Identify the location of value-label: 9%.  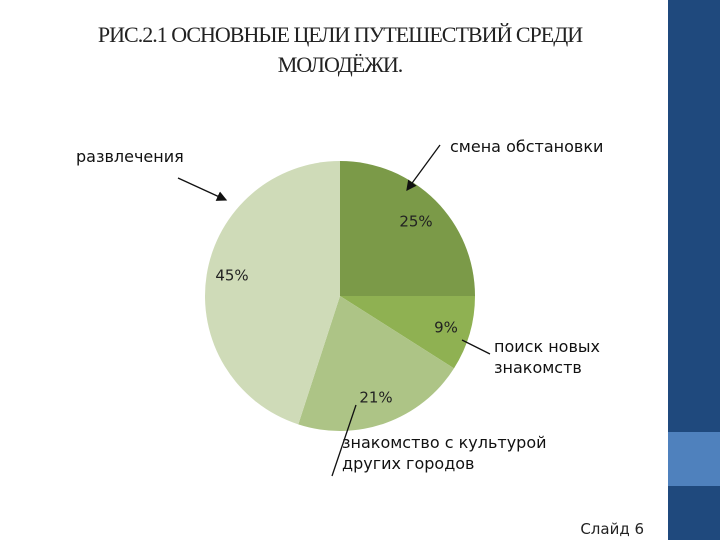
(446, 328).